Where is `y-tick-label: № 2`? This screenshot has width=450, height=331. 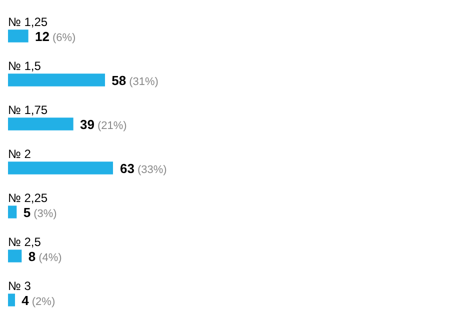
y-tick-label: № 2 is located at coordinates (20, 154).